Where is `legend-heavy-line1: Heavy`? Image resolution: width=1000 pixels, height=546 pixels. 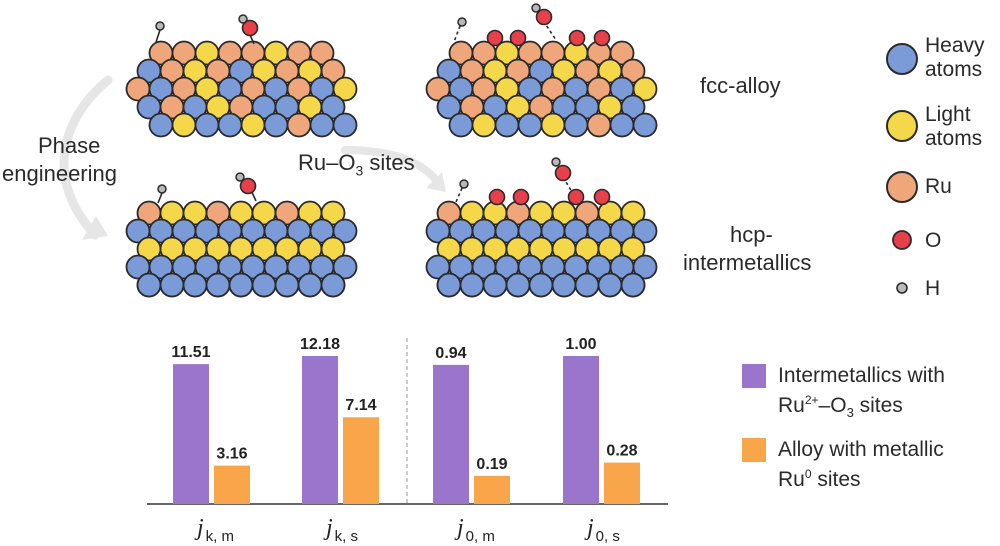 legend-heavy-line1: Heavy is located at coordinates (955, 45).